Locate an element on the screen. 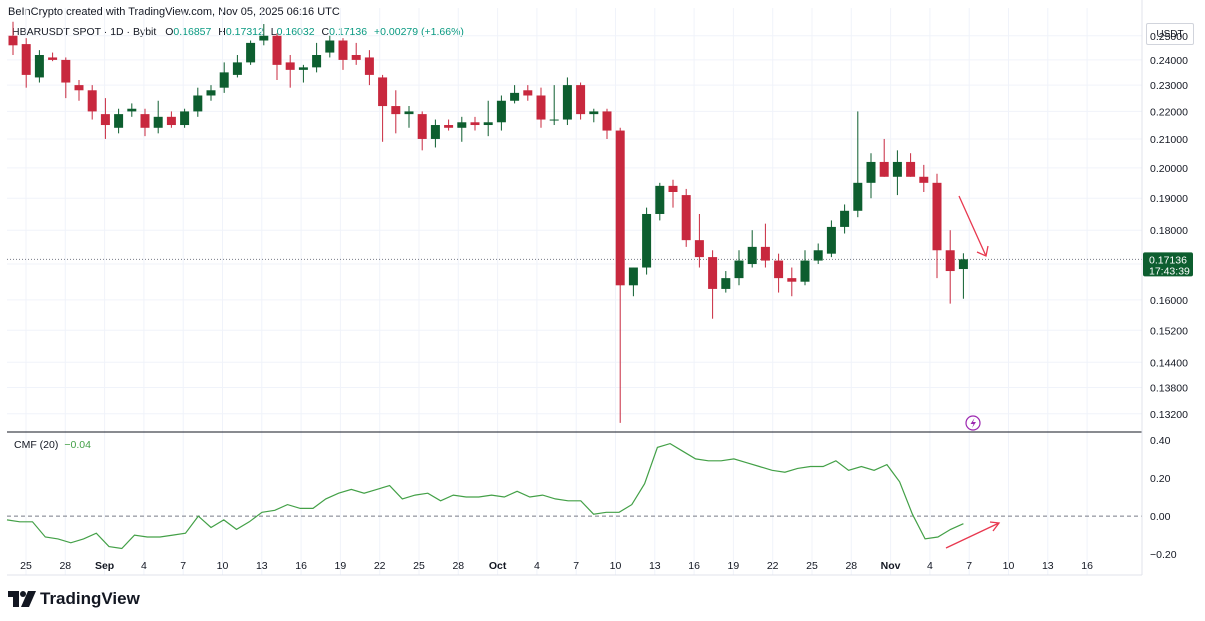 This screenshot has width=1205, height=621. currency-unit-button: USDT is located at coordinates (1170, 34).